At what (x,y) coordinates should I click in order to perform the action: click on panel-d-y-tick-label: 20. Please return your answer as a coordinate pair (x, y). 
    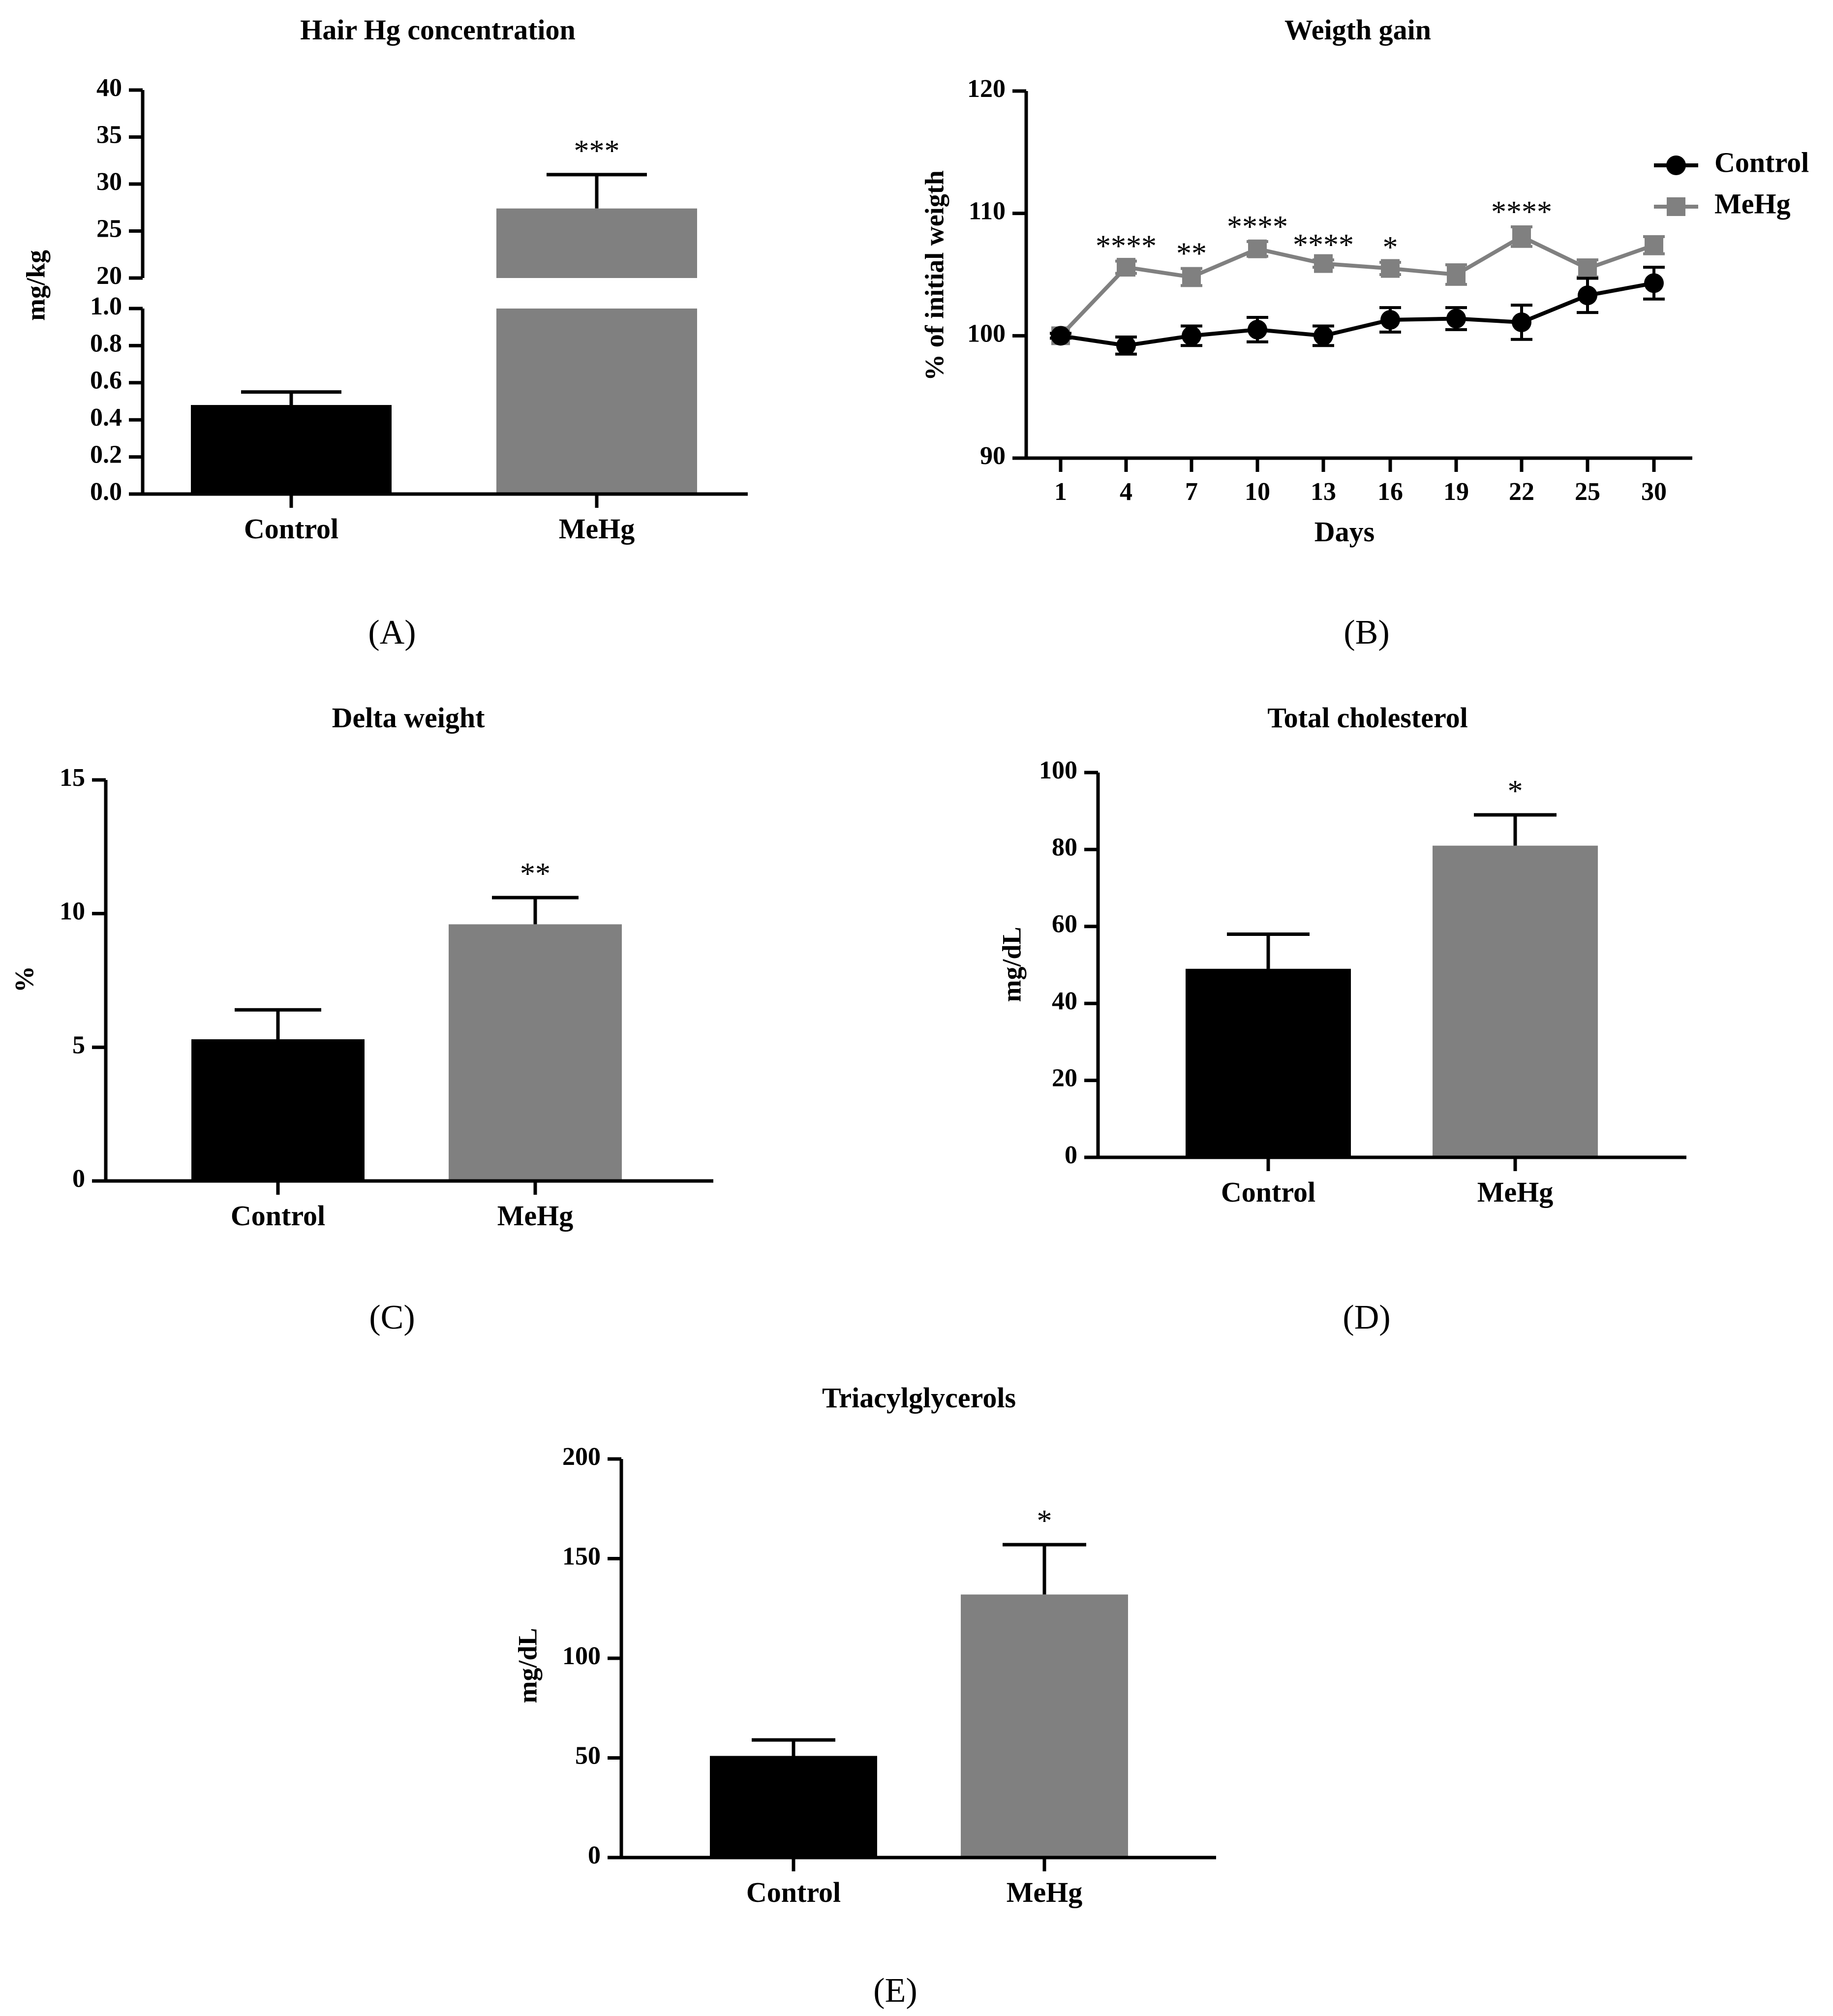
    Looking at the image, I should click on (1064, 1078).